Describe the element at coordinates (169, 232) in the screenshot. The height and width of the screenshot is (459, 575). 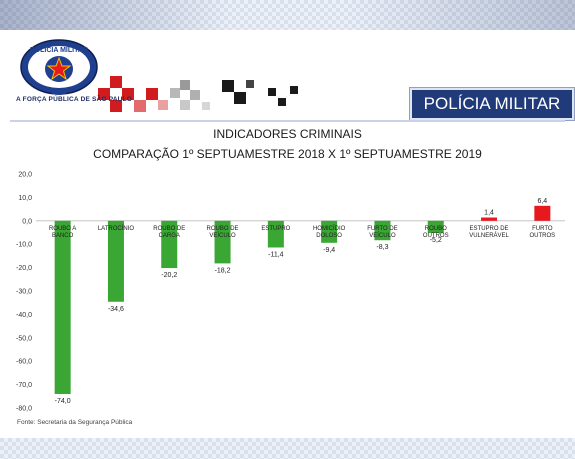
I see `category-label: ROUBO DE CARGA` at that location.